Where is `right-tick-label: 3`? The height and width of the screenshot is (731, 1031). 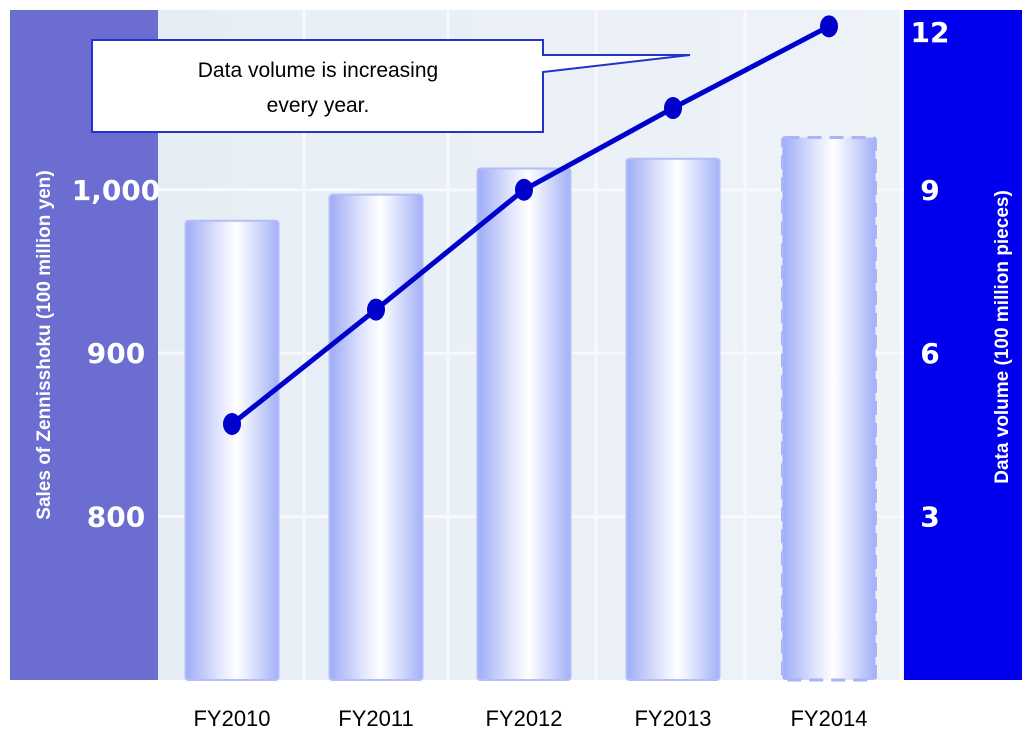
right-tick-label: 3 is located at coordinates (929, 517).